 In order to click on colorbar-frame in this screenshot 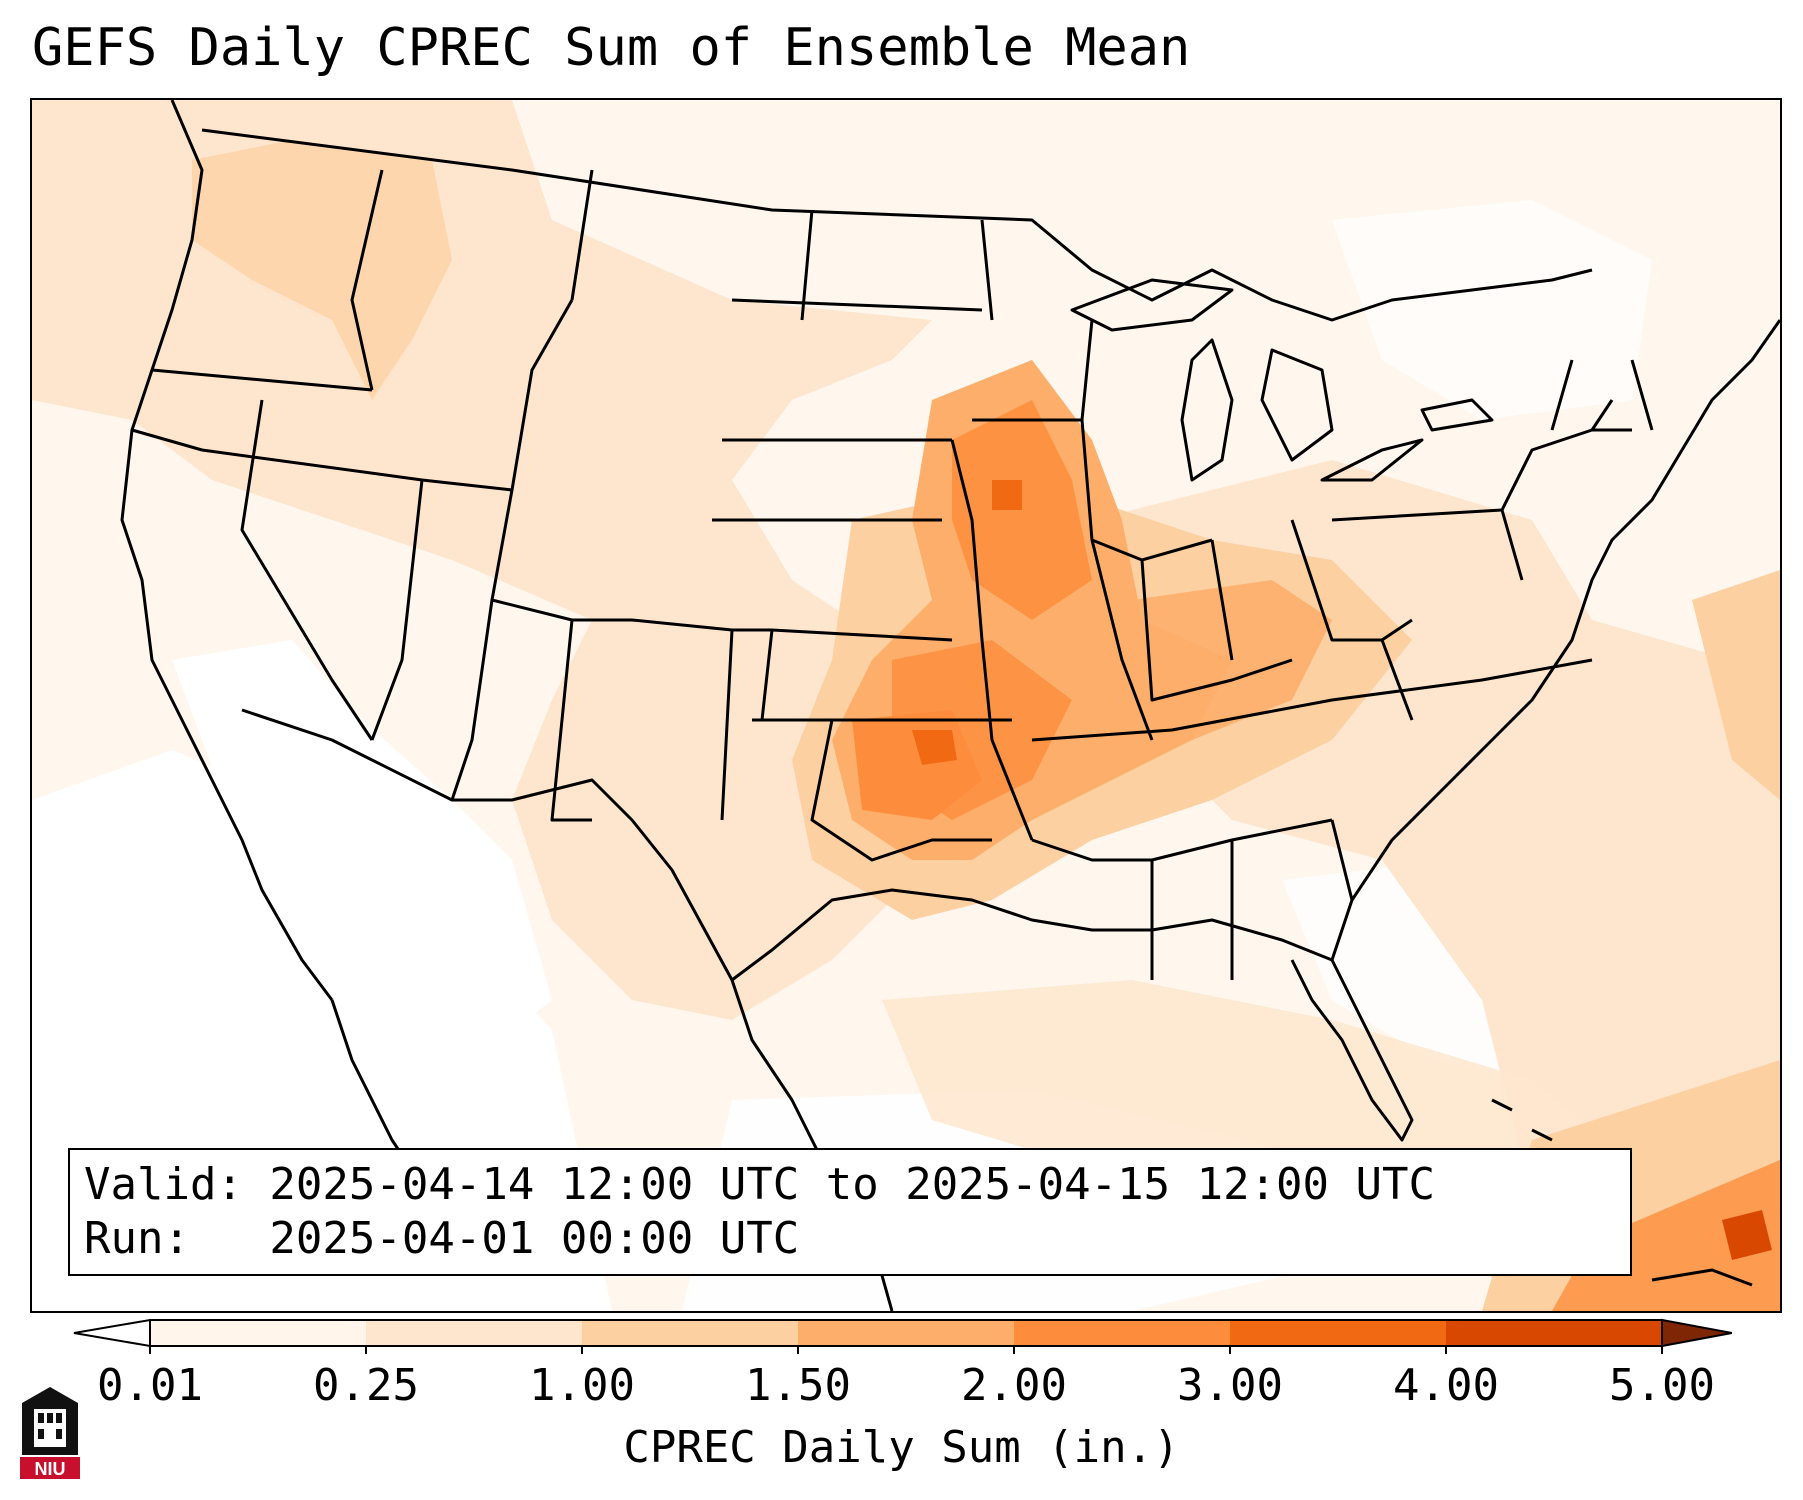, I will do `click(906, 1333)`.